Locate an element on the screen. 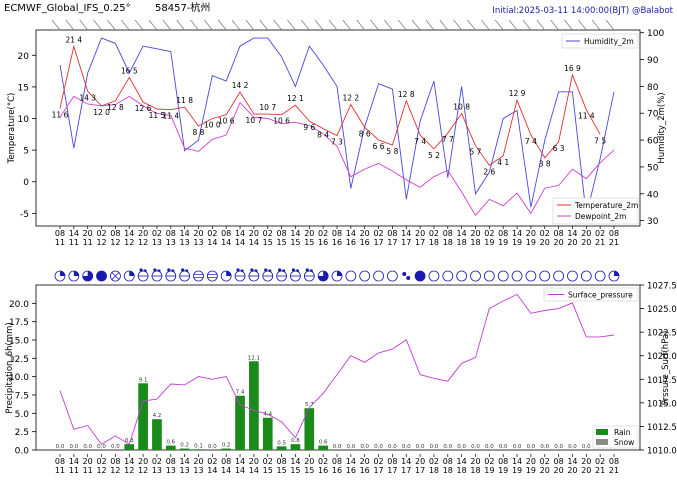 Image resolution: width=677 pixels, height=500 pixels. temperature-legend-label: Temperature_2m is located at coordinates (606, 205).